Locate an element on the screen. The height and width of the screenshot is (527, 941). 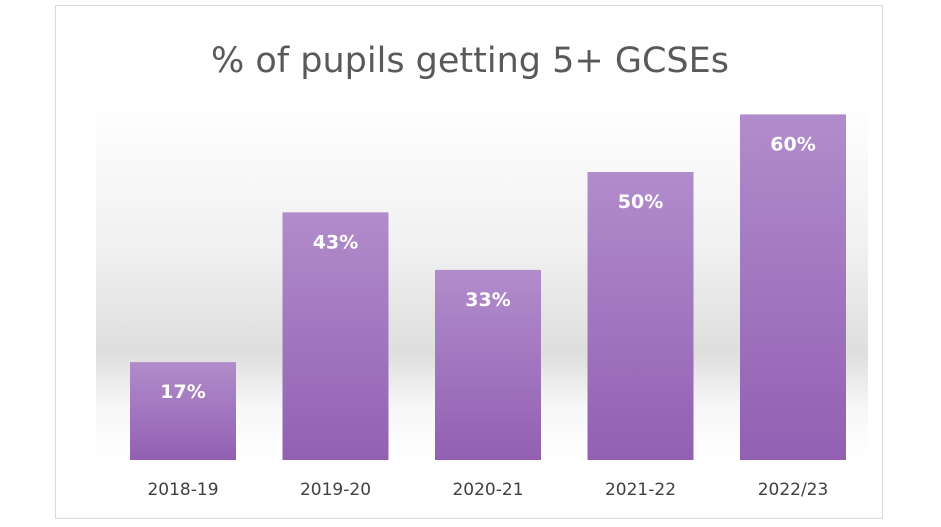
data-label-2019-20: 43% is located at coordinates (335, 242).